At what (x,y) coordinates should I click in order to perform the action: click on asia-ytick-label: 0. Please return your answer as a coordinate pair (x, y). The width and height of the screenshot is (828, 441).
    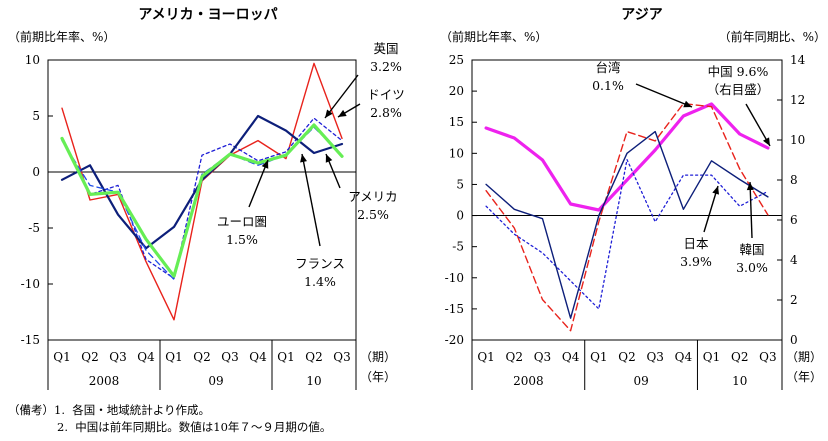
    Looking at the image, I should click on (460, 216).